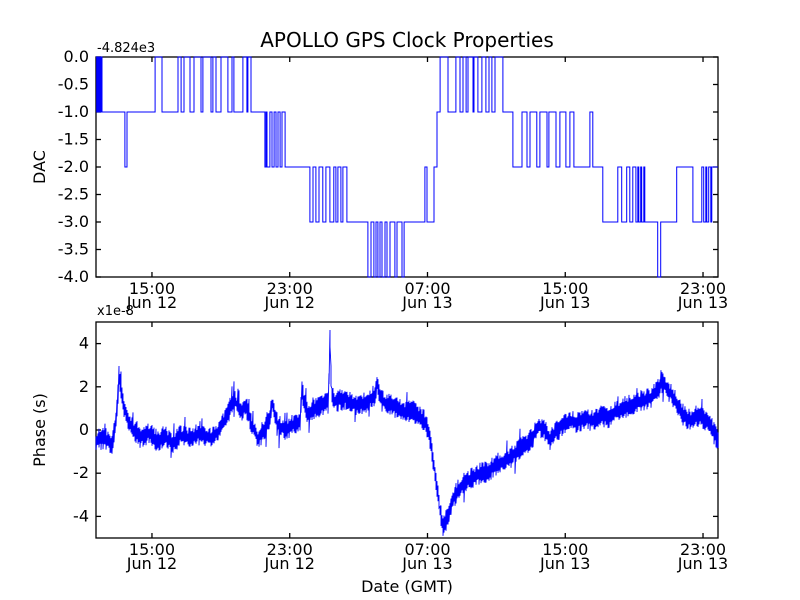  Describe the element at coordinates (73, 276) in the screenshot. I see `y-tick-label: -4.0` at that location.